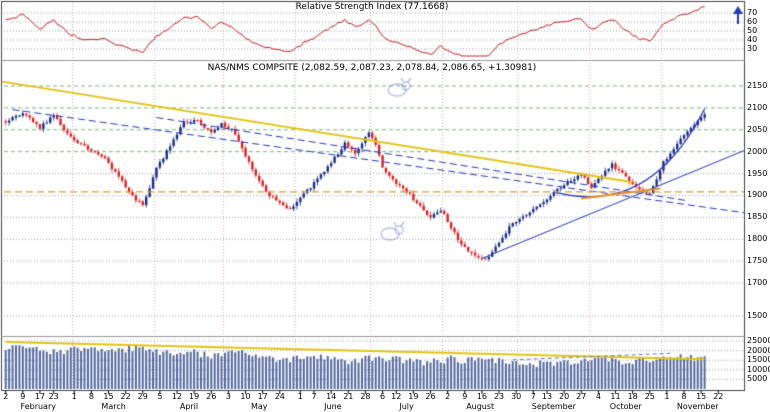 The width and height of the screenshot is (770, 412). Describe the element at coordinates (365, 396) in the screenshot. I see `day-tick-label: 28` at that location.